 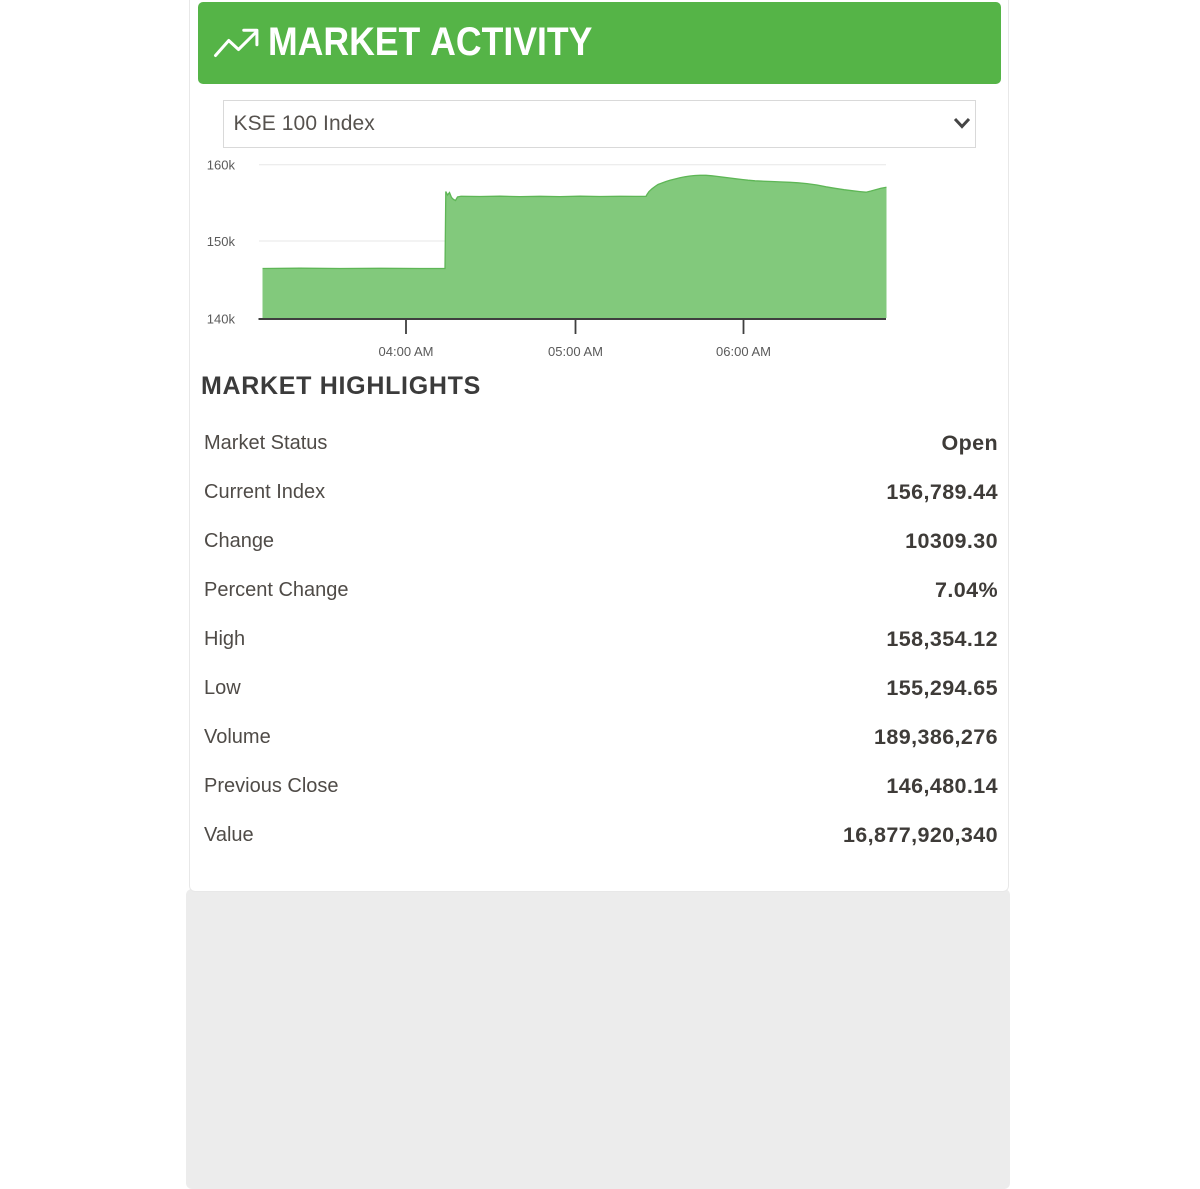 I want to click on svg-text: 160k, so click(x=221, y=165).